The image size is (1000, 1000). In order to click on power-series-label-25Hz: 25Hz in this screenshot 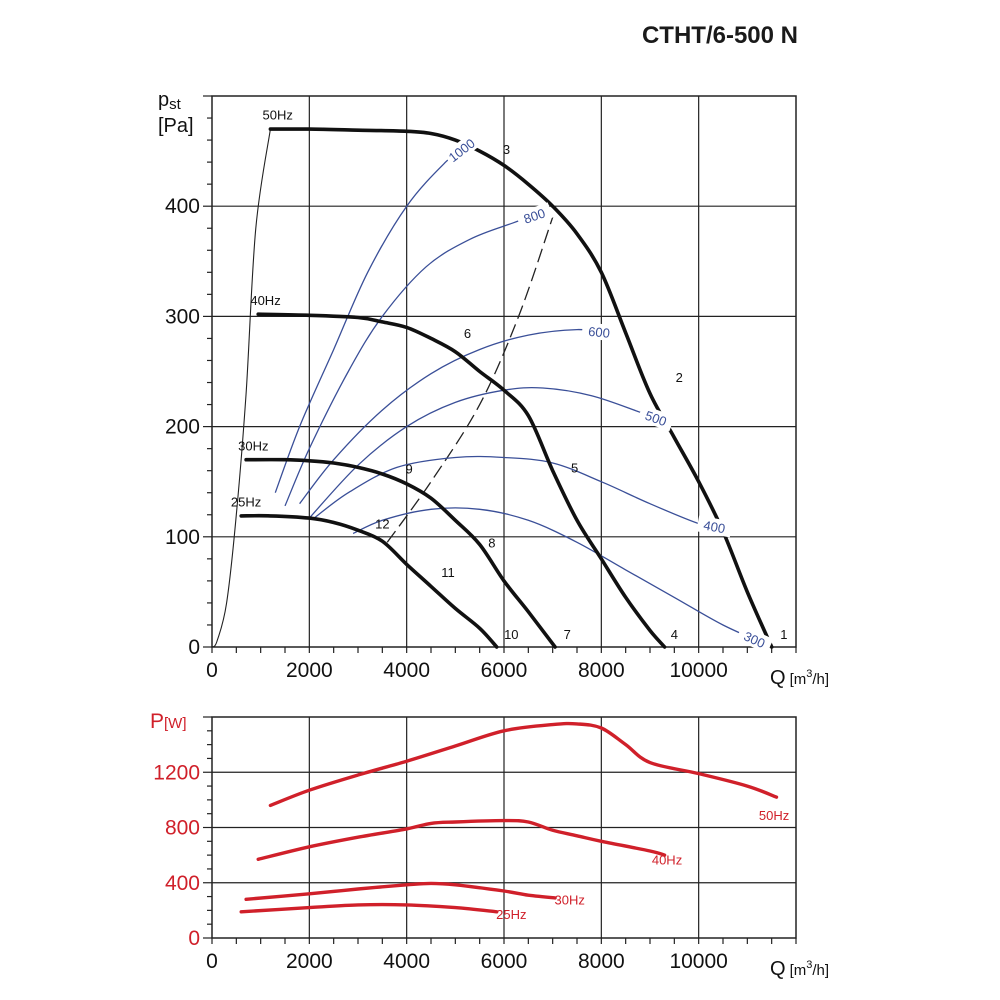, I will do `click(511, 914)`.